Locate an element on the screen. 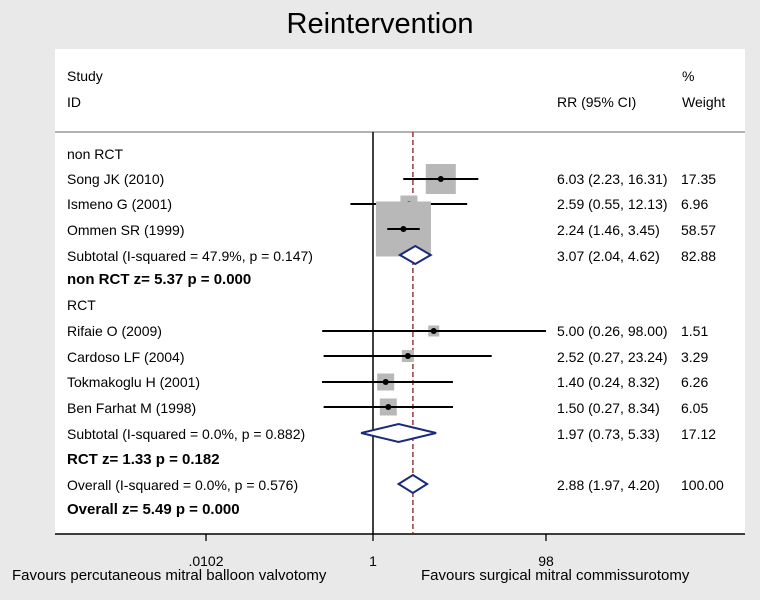 The height and width of the screenshot is (600, 760). study-label: Tokmakoglu H (2001) is located at coordinates (134, 382).